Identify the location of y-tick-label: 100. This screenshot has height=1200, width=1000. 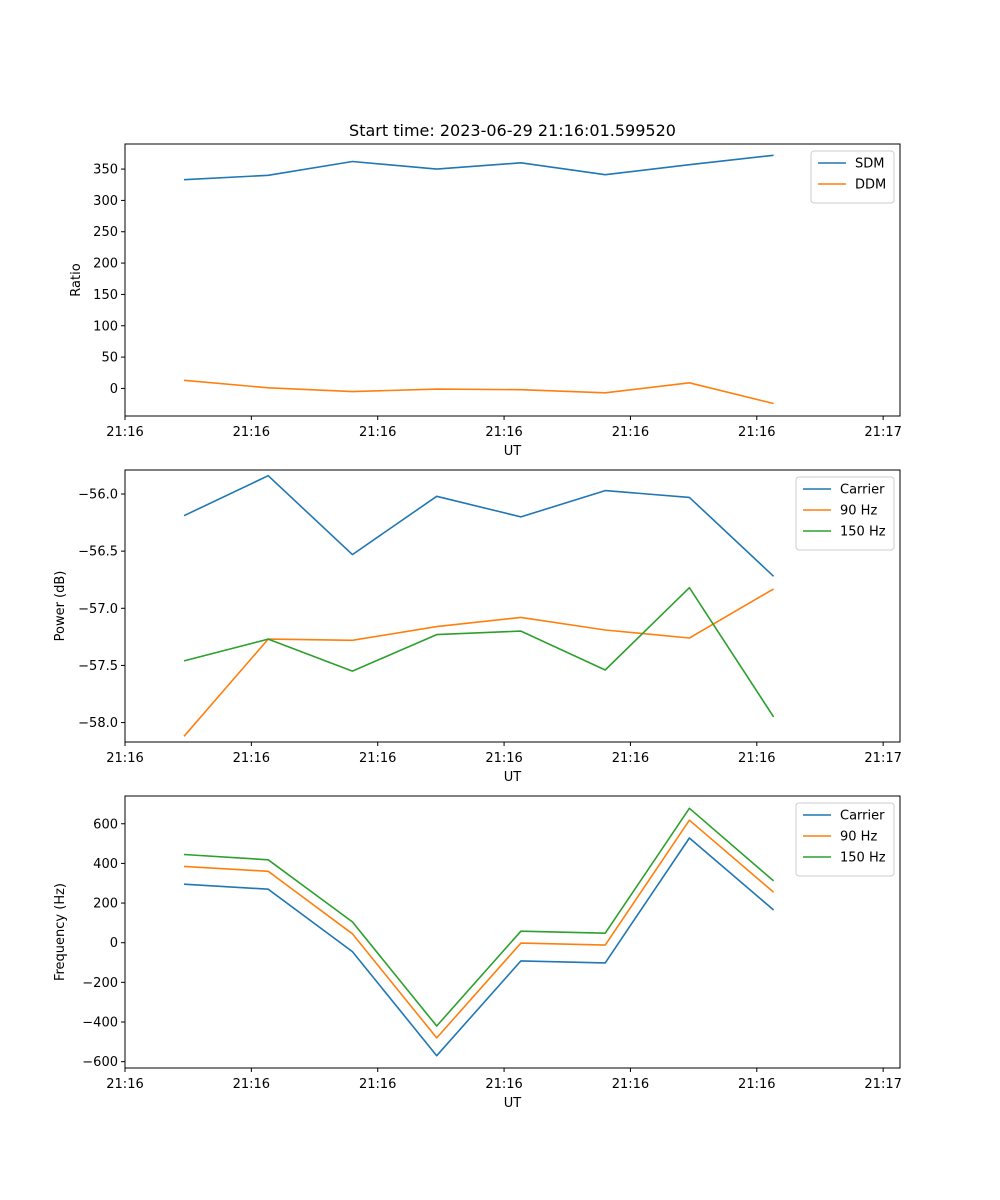
(105, 326).